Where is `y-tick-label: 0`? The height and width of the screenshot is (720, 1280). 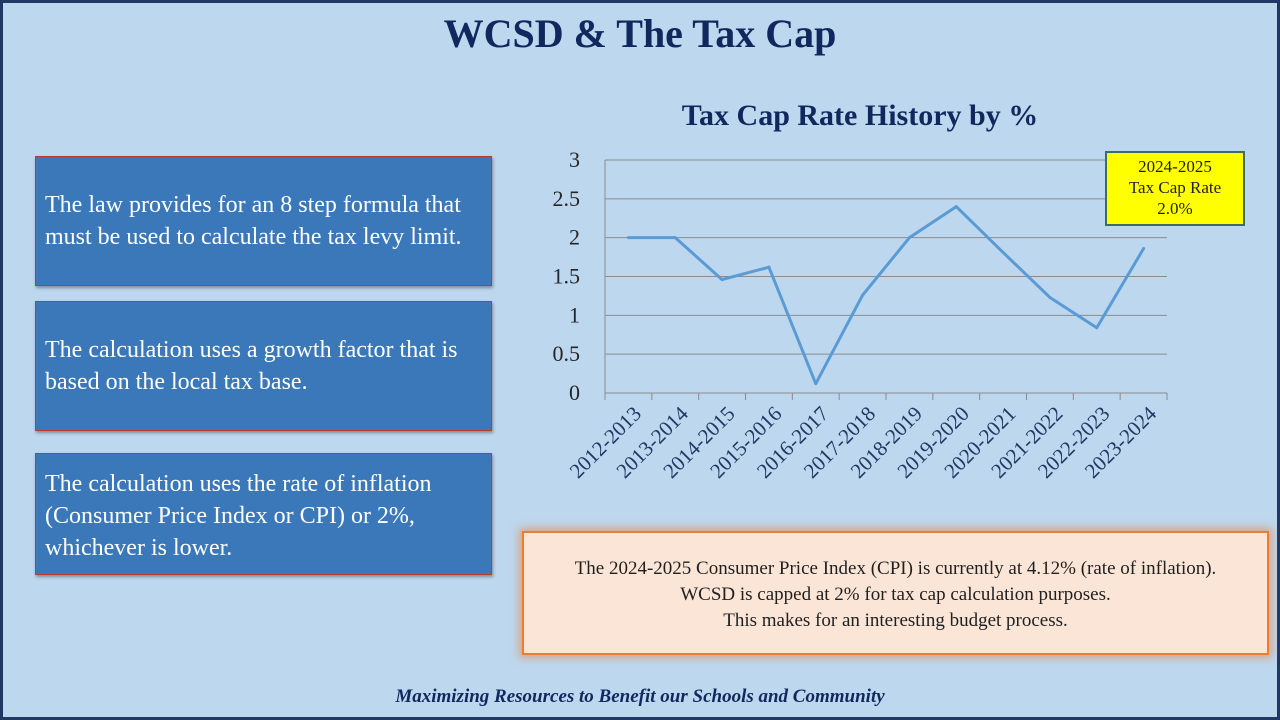 y-tick-label: 0 is located at coordinates (574, 392).